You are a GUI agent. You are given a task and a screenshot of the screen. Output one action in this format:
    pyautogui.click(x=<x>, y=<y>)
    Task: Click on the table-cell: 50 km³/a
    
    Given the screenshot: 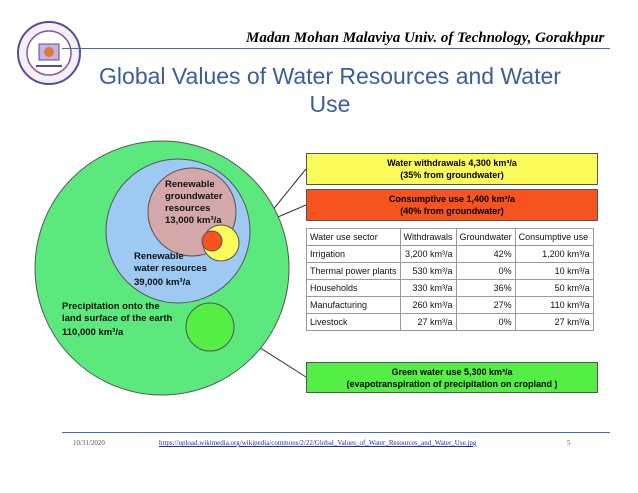 What is the action you would take?
    pyautogui.click(x=554, y=288)
    